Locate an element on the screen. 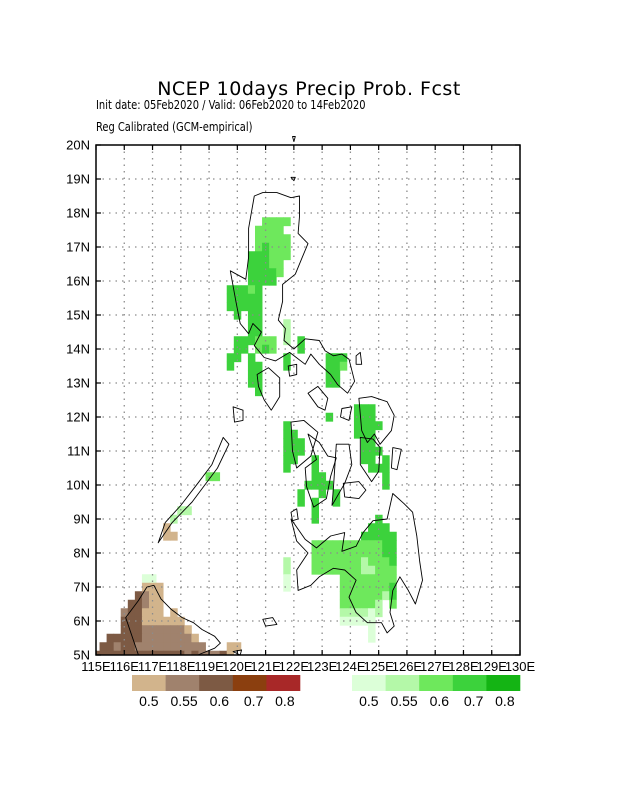 This screenshot has height=800, width=618. legend-label: 0.5 is located at coordinates (149, 701).